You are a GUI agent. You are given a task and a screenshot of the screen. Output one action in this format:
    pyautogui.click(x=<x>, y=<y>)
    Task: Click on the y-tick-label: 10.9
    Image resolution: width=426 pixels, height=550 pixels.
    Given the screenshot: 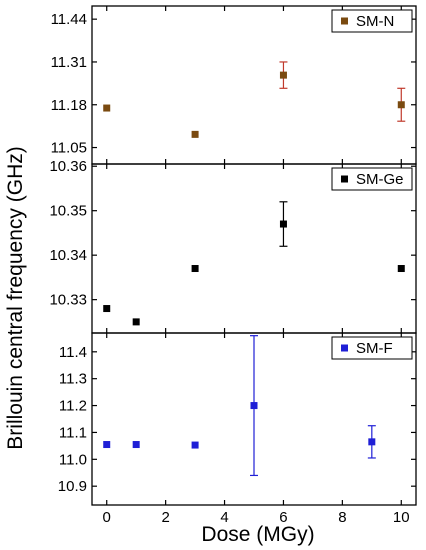 What is the action you would take?
    pyautogui.click(x=72, y=486)
    